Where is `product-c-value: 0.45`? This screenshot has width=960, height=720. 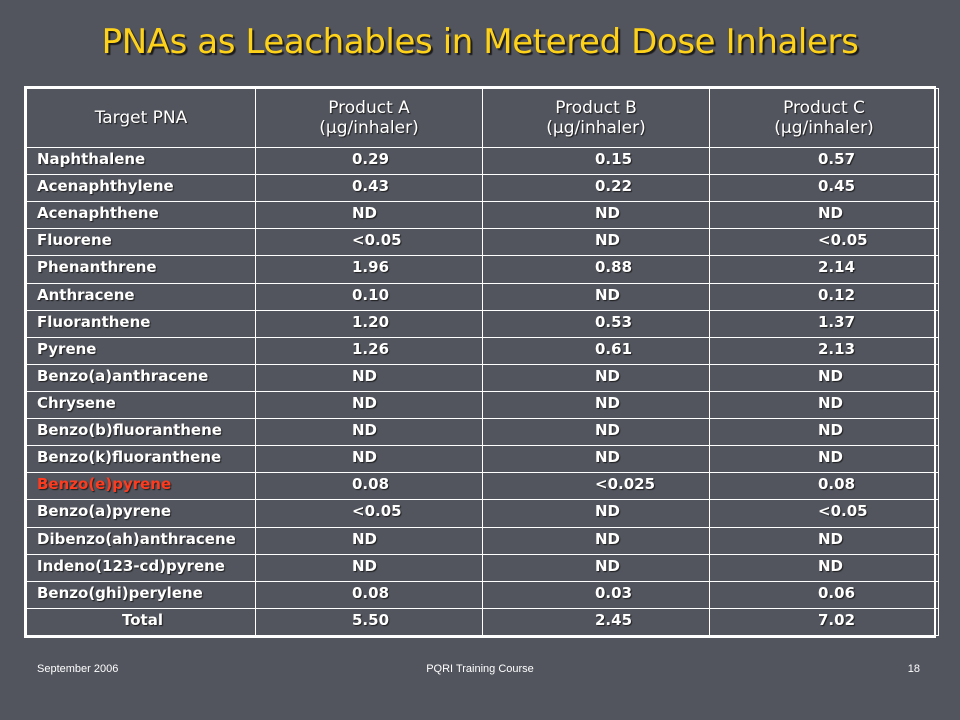
product-c-value: 0.45 is located at coordinates (824, 188).